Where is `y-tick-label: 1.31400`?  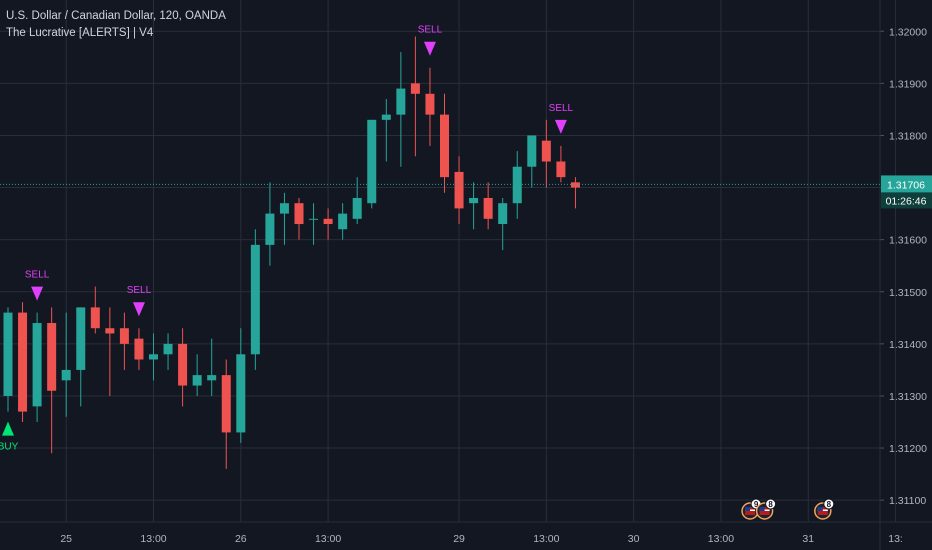 y-tick-label: 1.31400 is located at coordinates (908, 345).